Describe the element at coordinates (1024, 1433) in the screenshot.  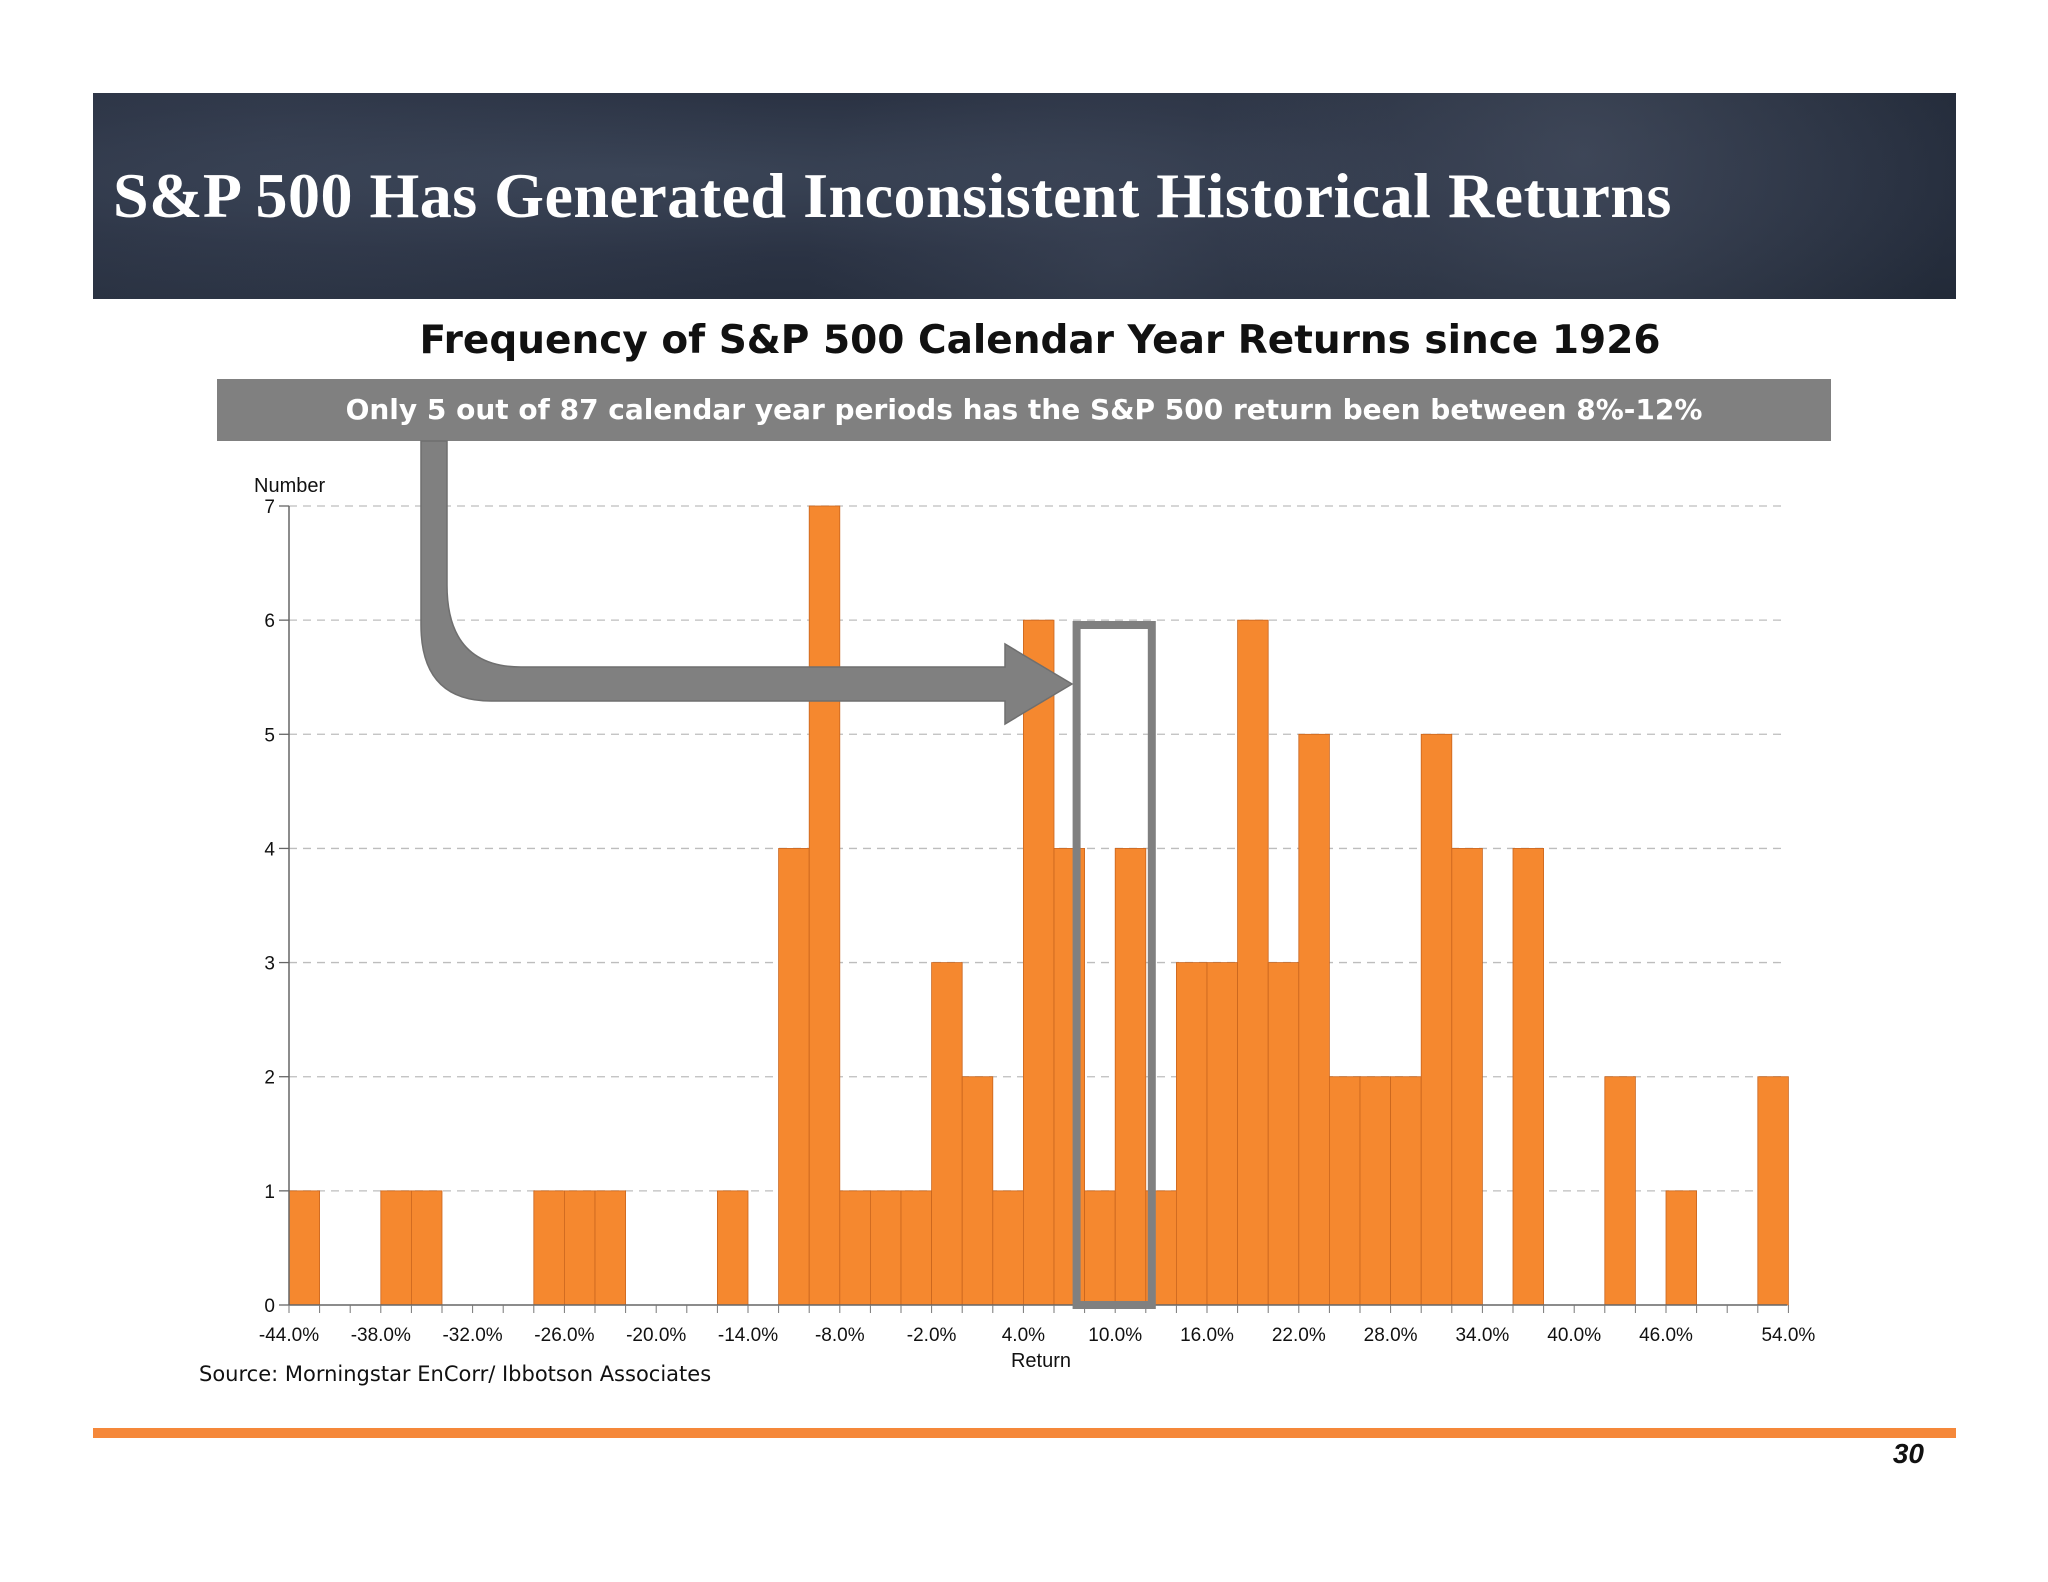
I see `footer-divider` at that location.